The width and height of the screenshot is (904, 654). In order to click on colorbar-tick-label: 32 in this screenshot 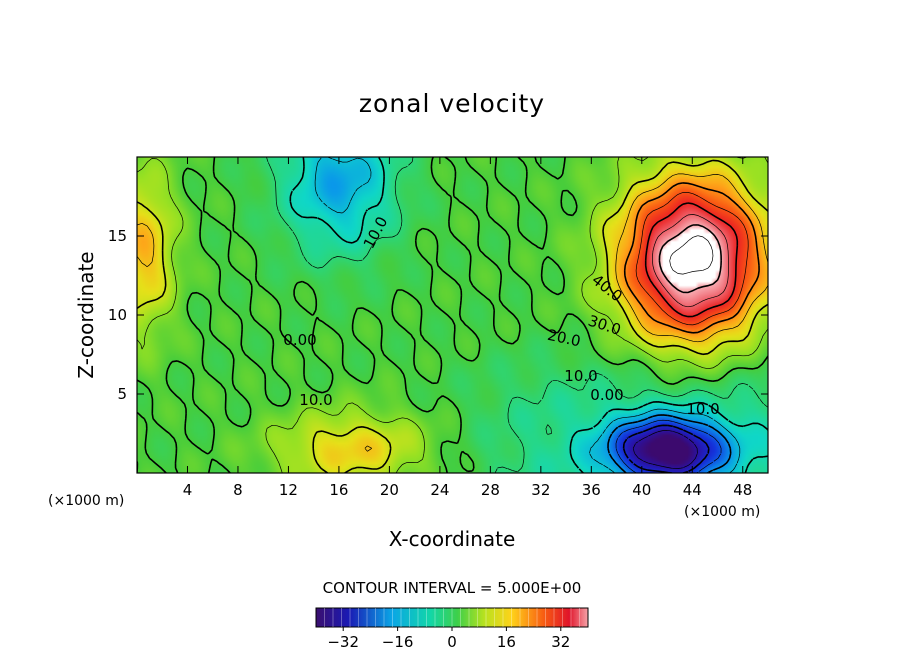, I will do `click(560, 642)`.